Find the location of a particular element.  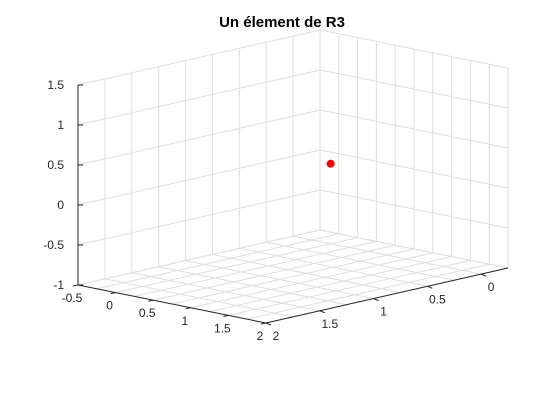

x-tick-label: 2 is located at coordinates (260, 336).